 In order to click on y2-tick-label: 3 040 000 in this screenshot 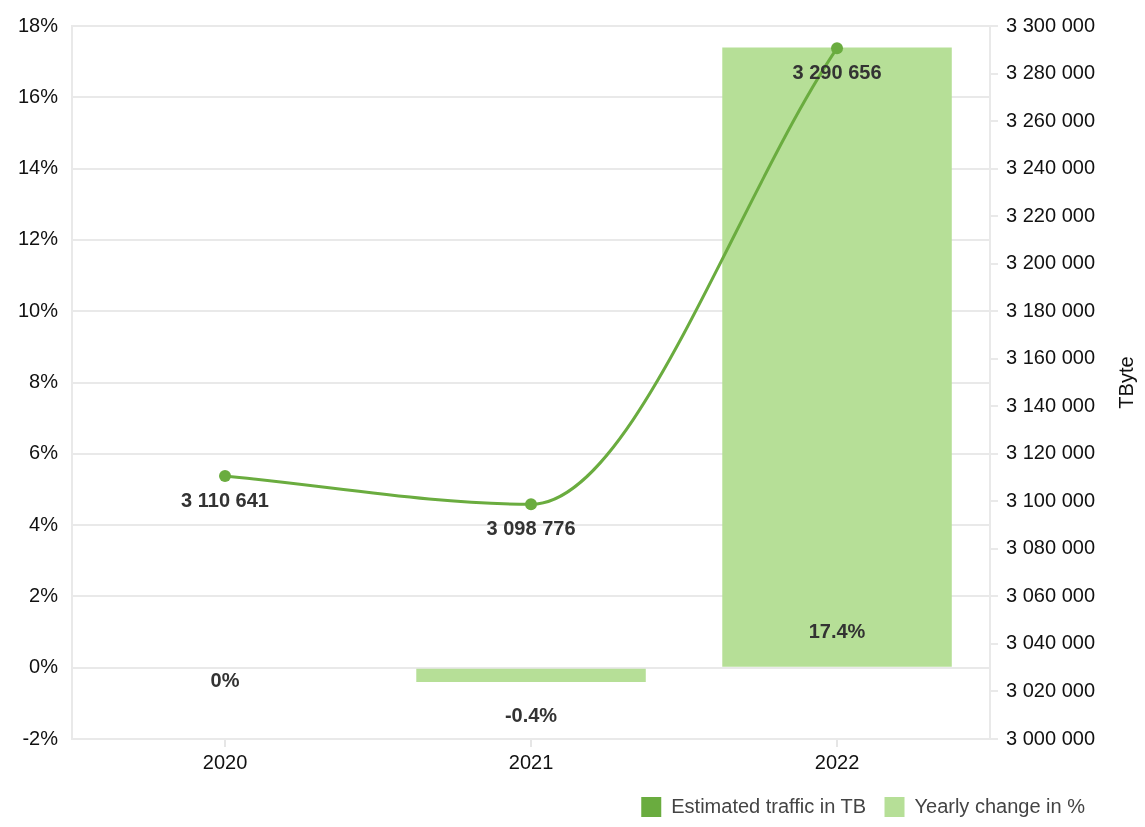, I will do `click(1051, 642)`.